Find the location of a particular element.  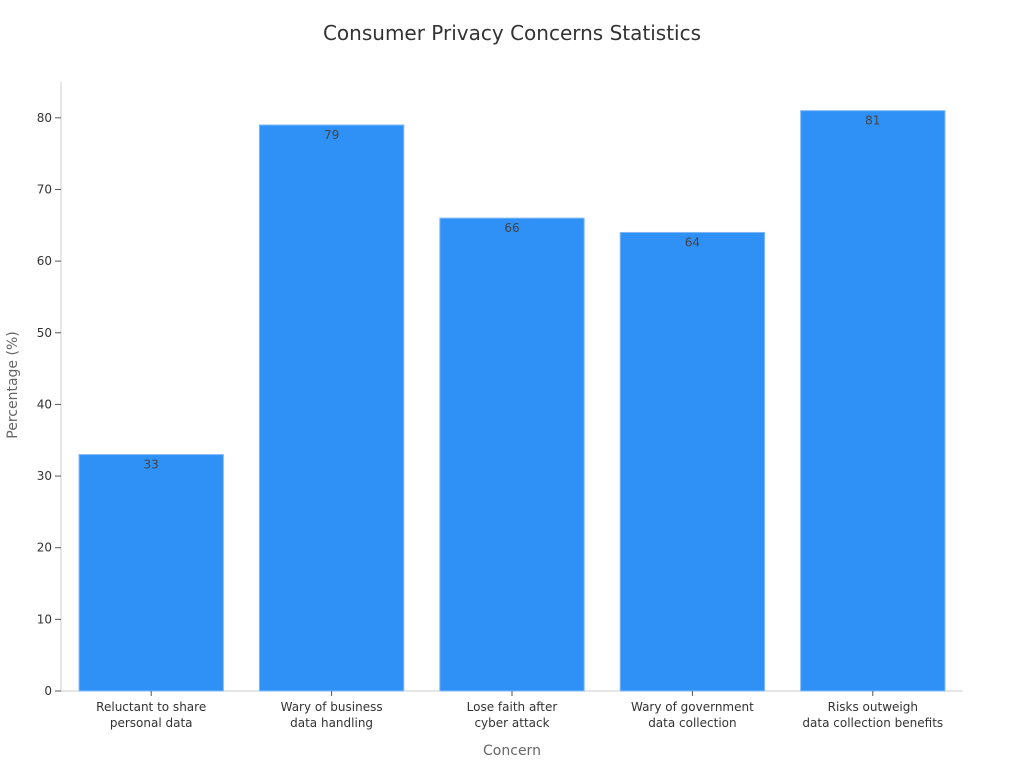

bar-value-label: 33 is located at coordinates (151, 465).